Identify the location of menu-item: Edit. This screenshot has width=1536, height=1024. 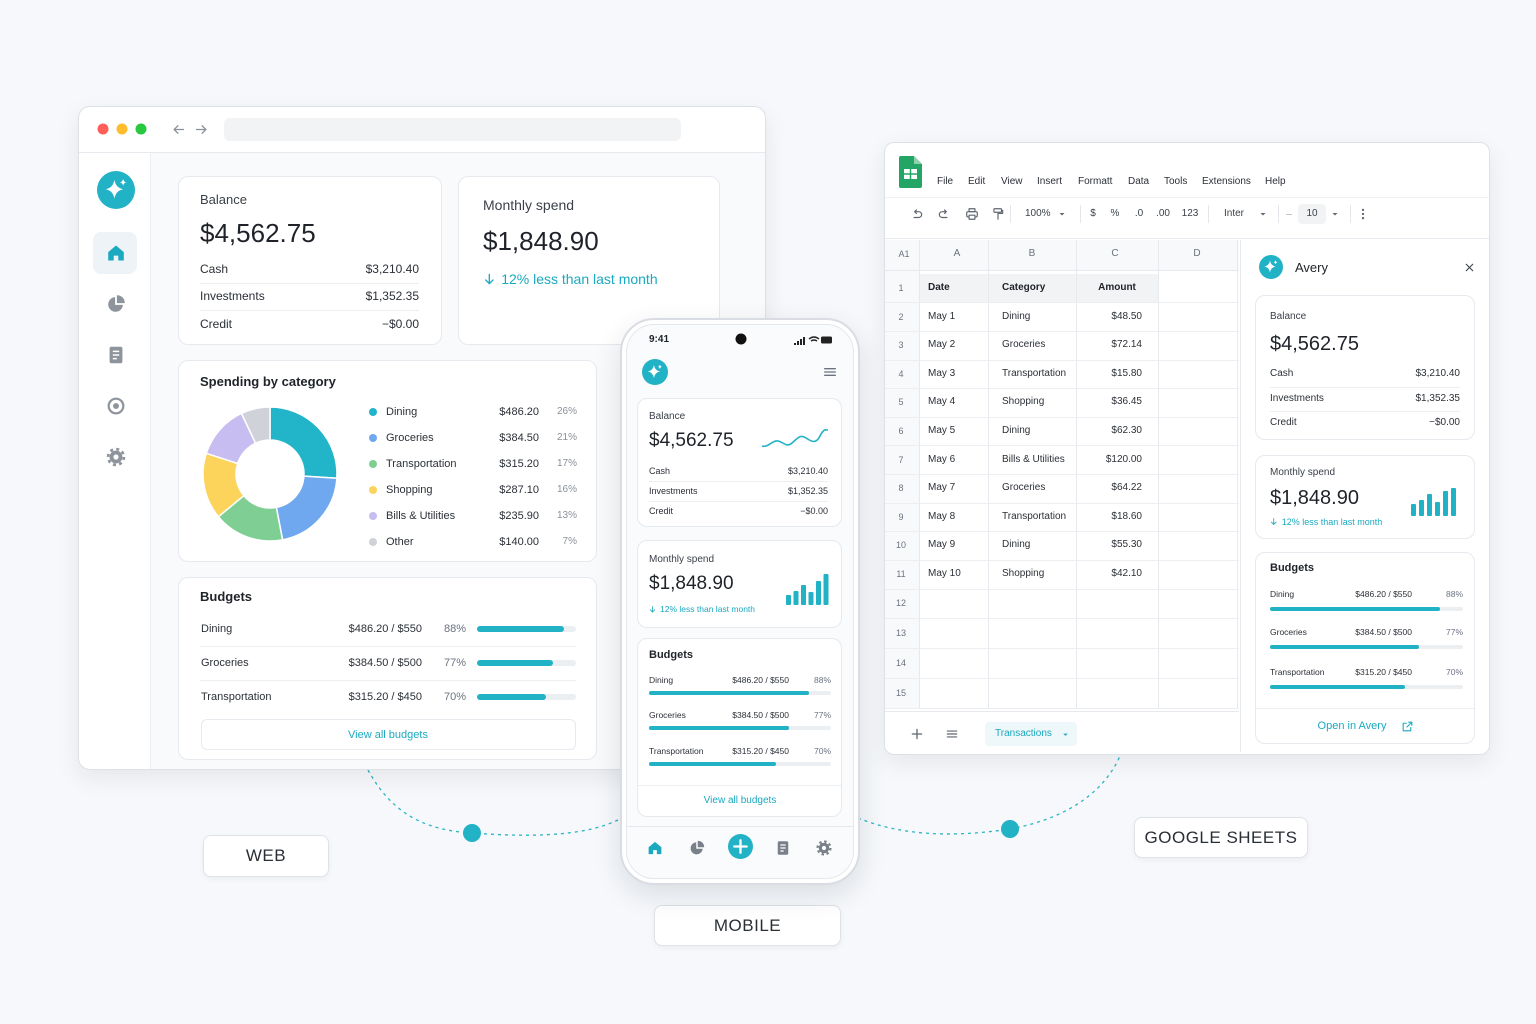
(977, 181).